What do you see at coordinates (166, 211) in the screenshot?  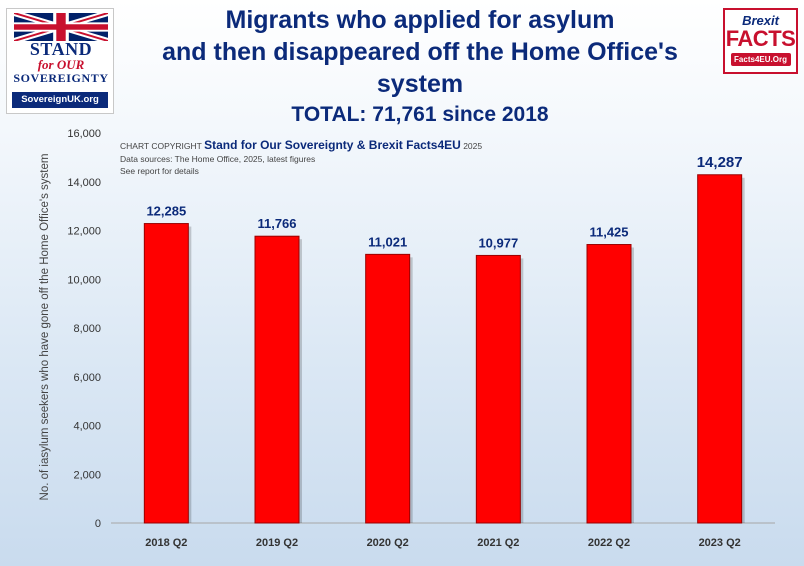 I see `data-label: 12,285` at bounding box center [166, 211].